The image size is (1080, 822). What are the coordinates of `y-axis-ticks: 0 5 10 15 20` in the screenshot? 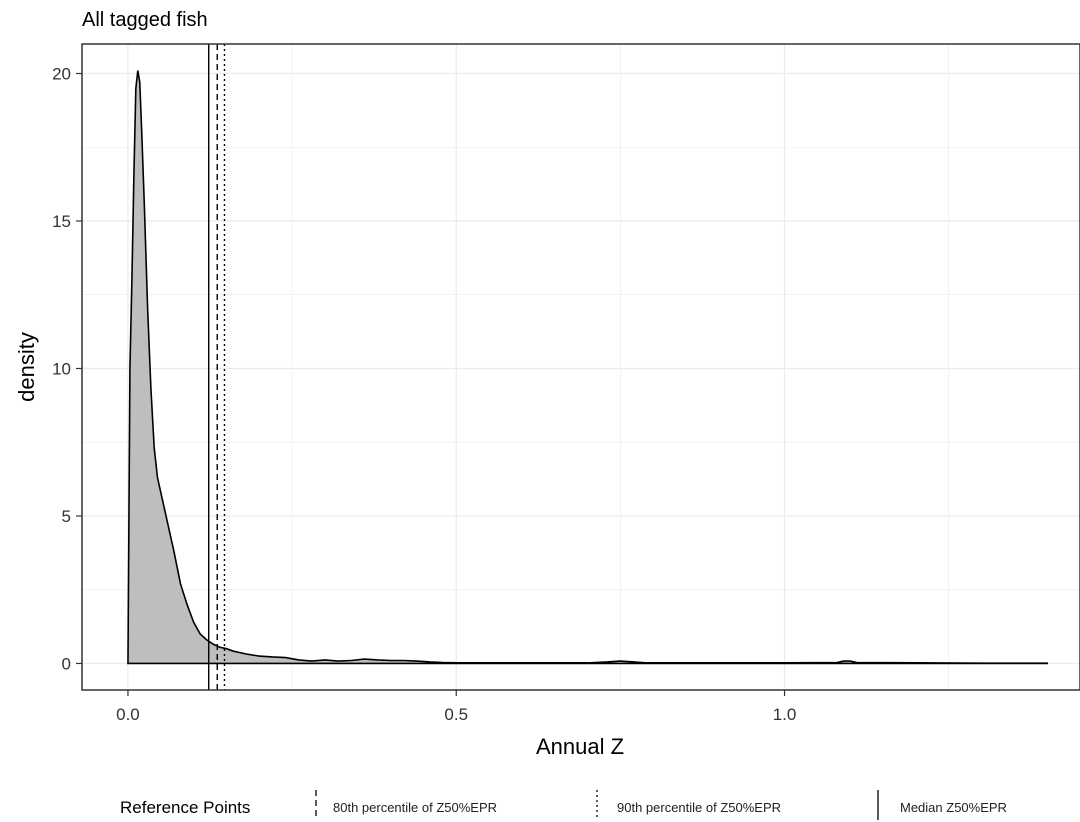 It's located at (67, 368).